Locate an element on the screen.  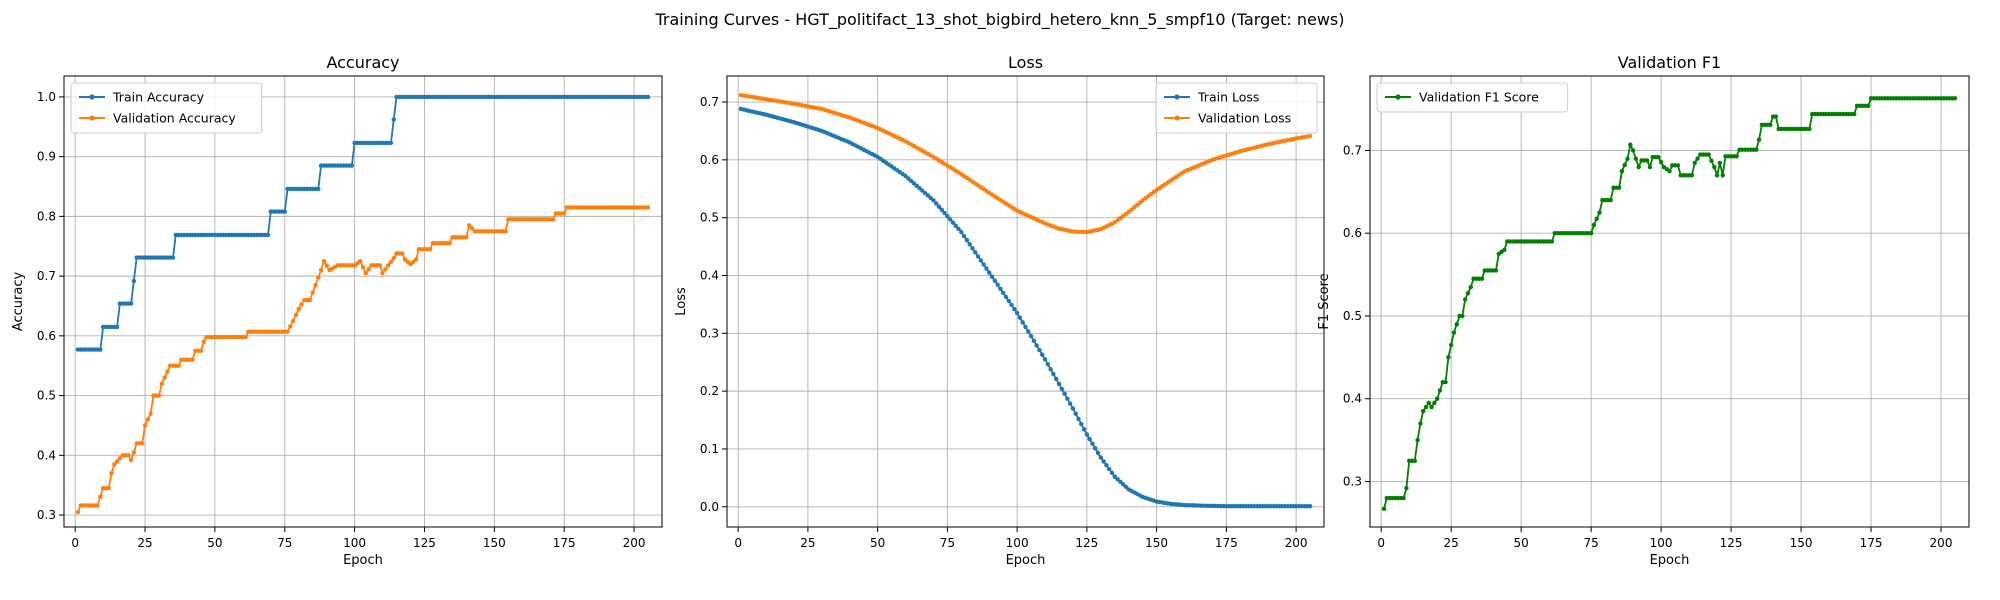
f1-y-tick-label: 0.5 is located at coordinates (1352, 316).